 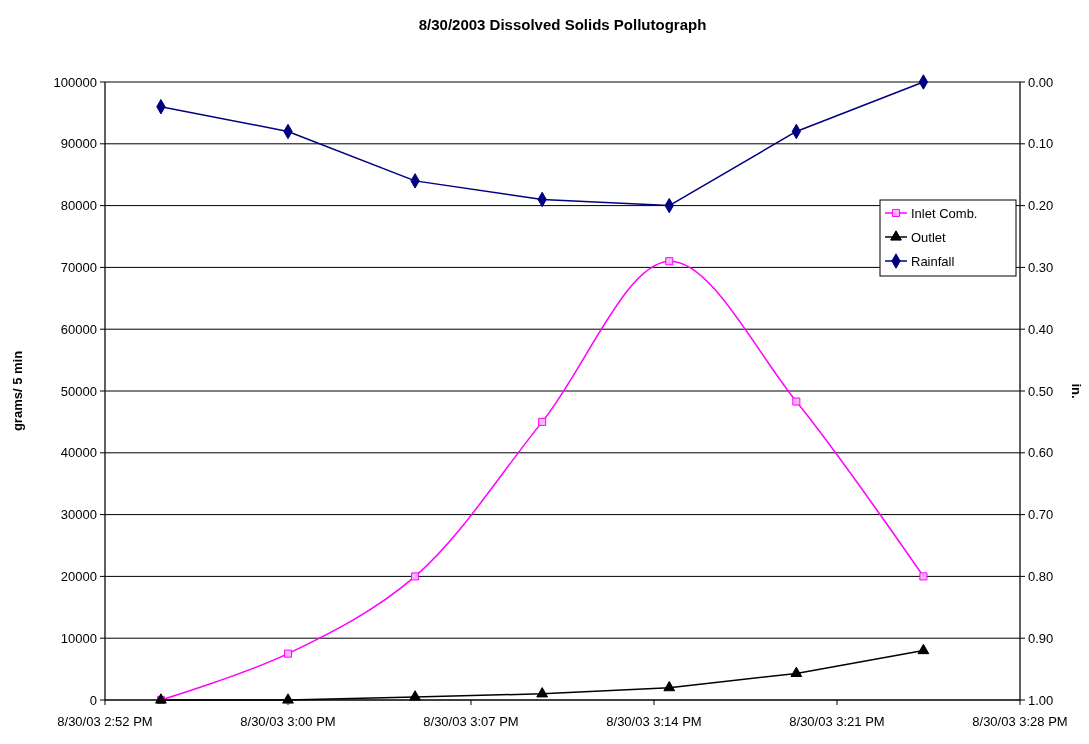 I want to click on chart-title: 8/30/2003 Dissolved Solids Pollutograph, so click(x=562, y=24).